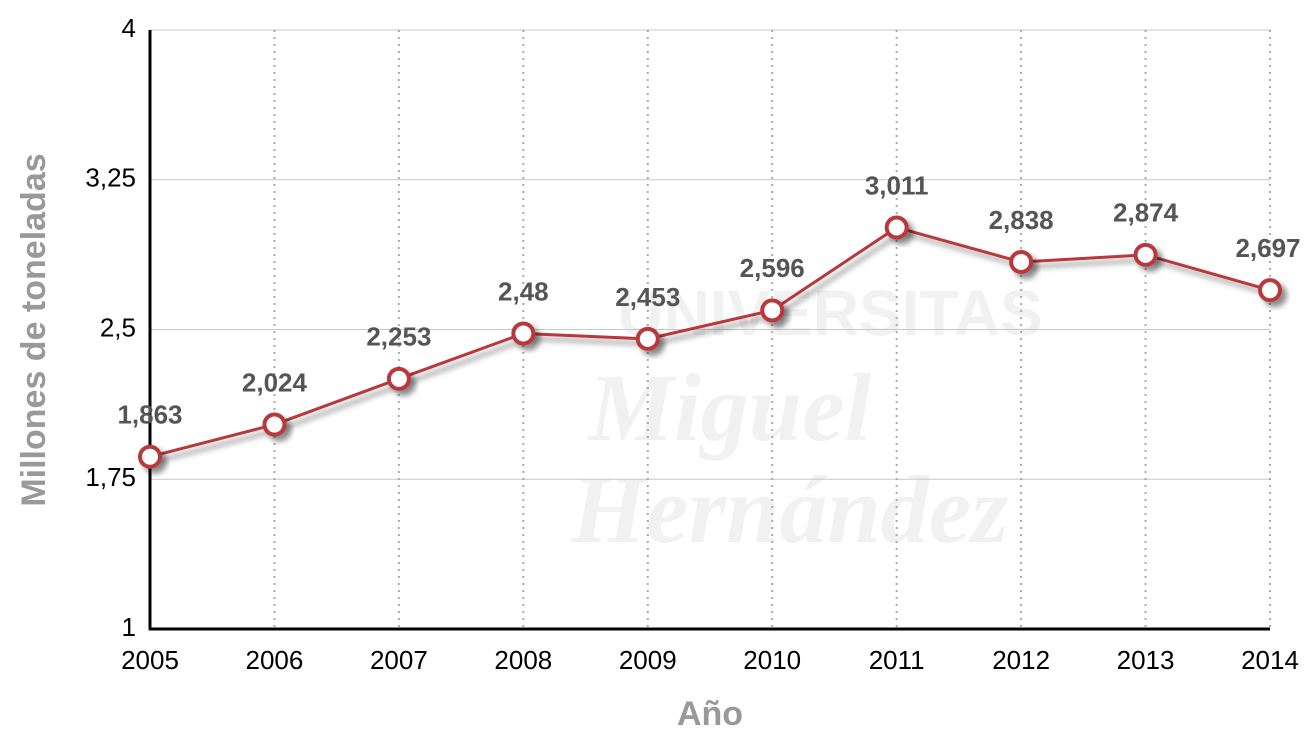 This screenshot has width=1309, height=736. Describe the element at coordinates (897, 185) in the screenshot. I see `data-label: 3,011` at that location.